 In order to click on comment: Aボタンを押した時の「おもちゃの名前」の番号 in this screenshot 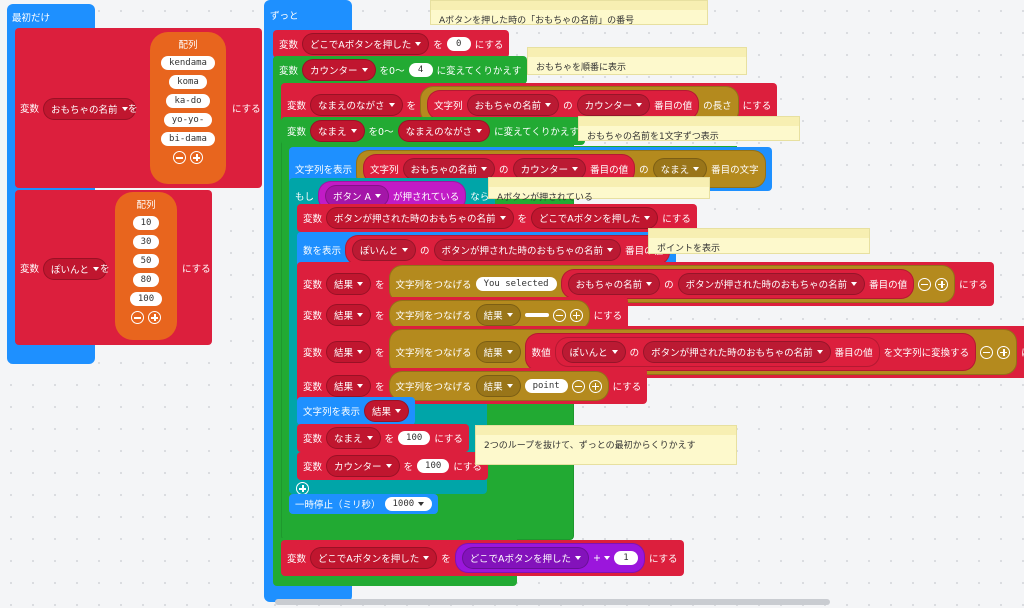, I will do `click(569, 13)`.